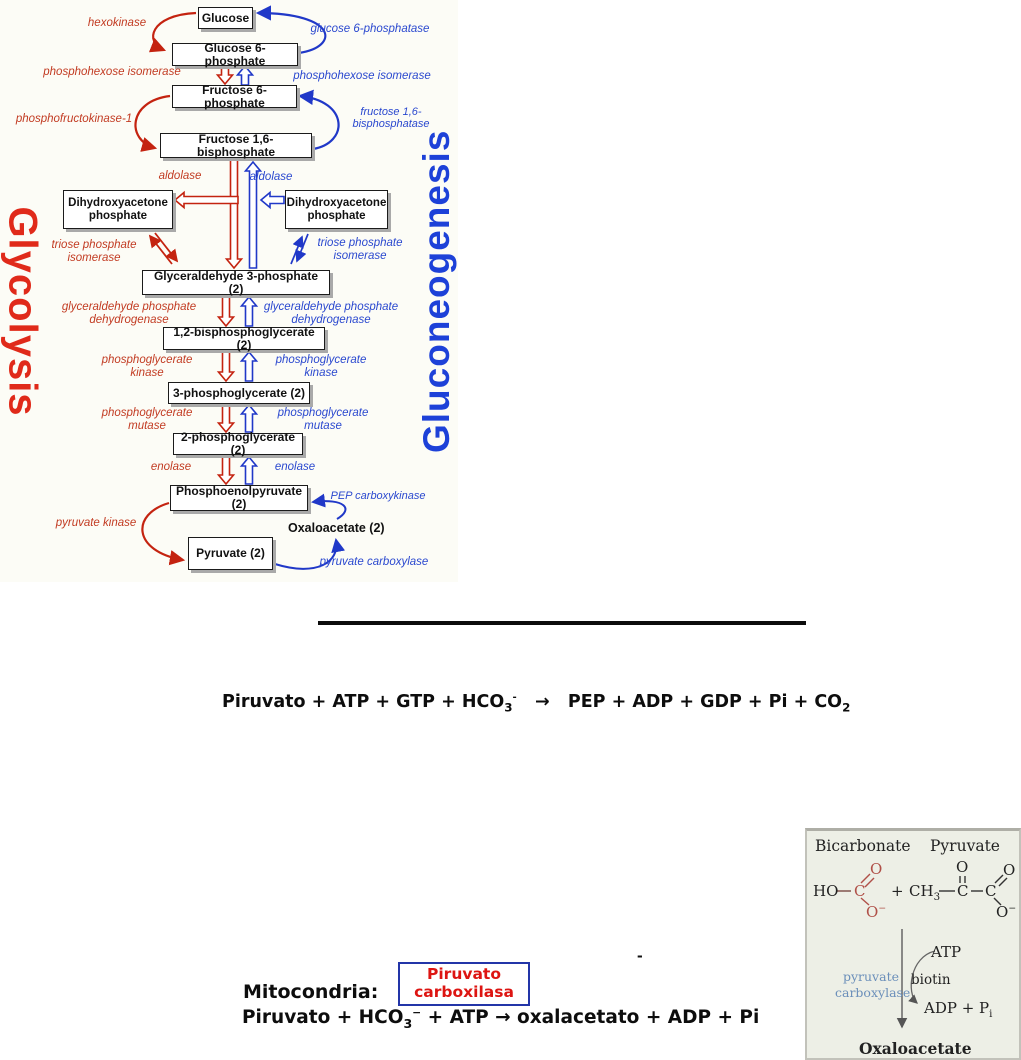  I want to click on bond-c-o-single, so click(865, 901).